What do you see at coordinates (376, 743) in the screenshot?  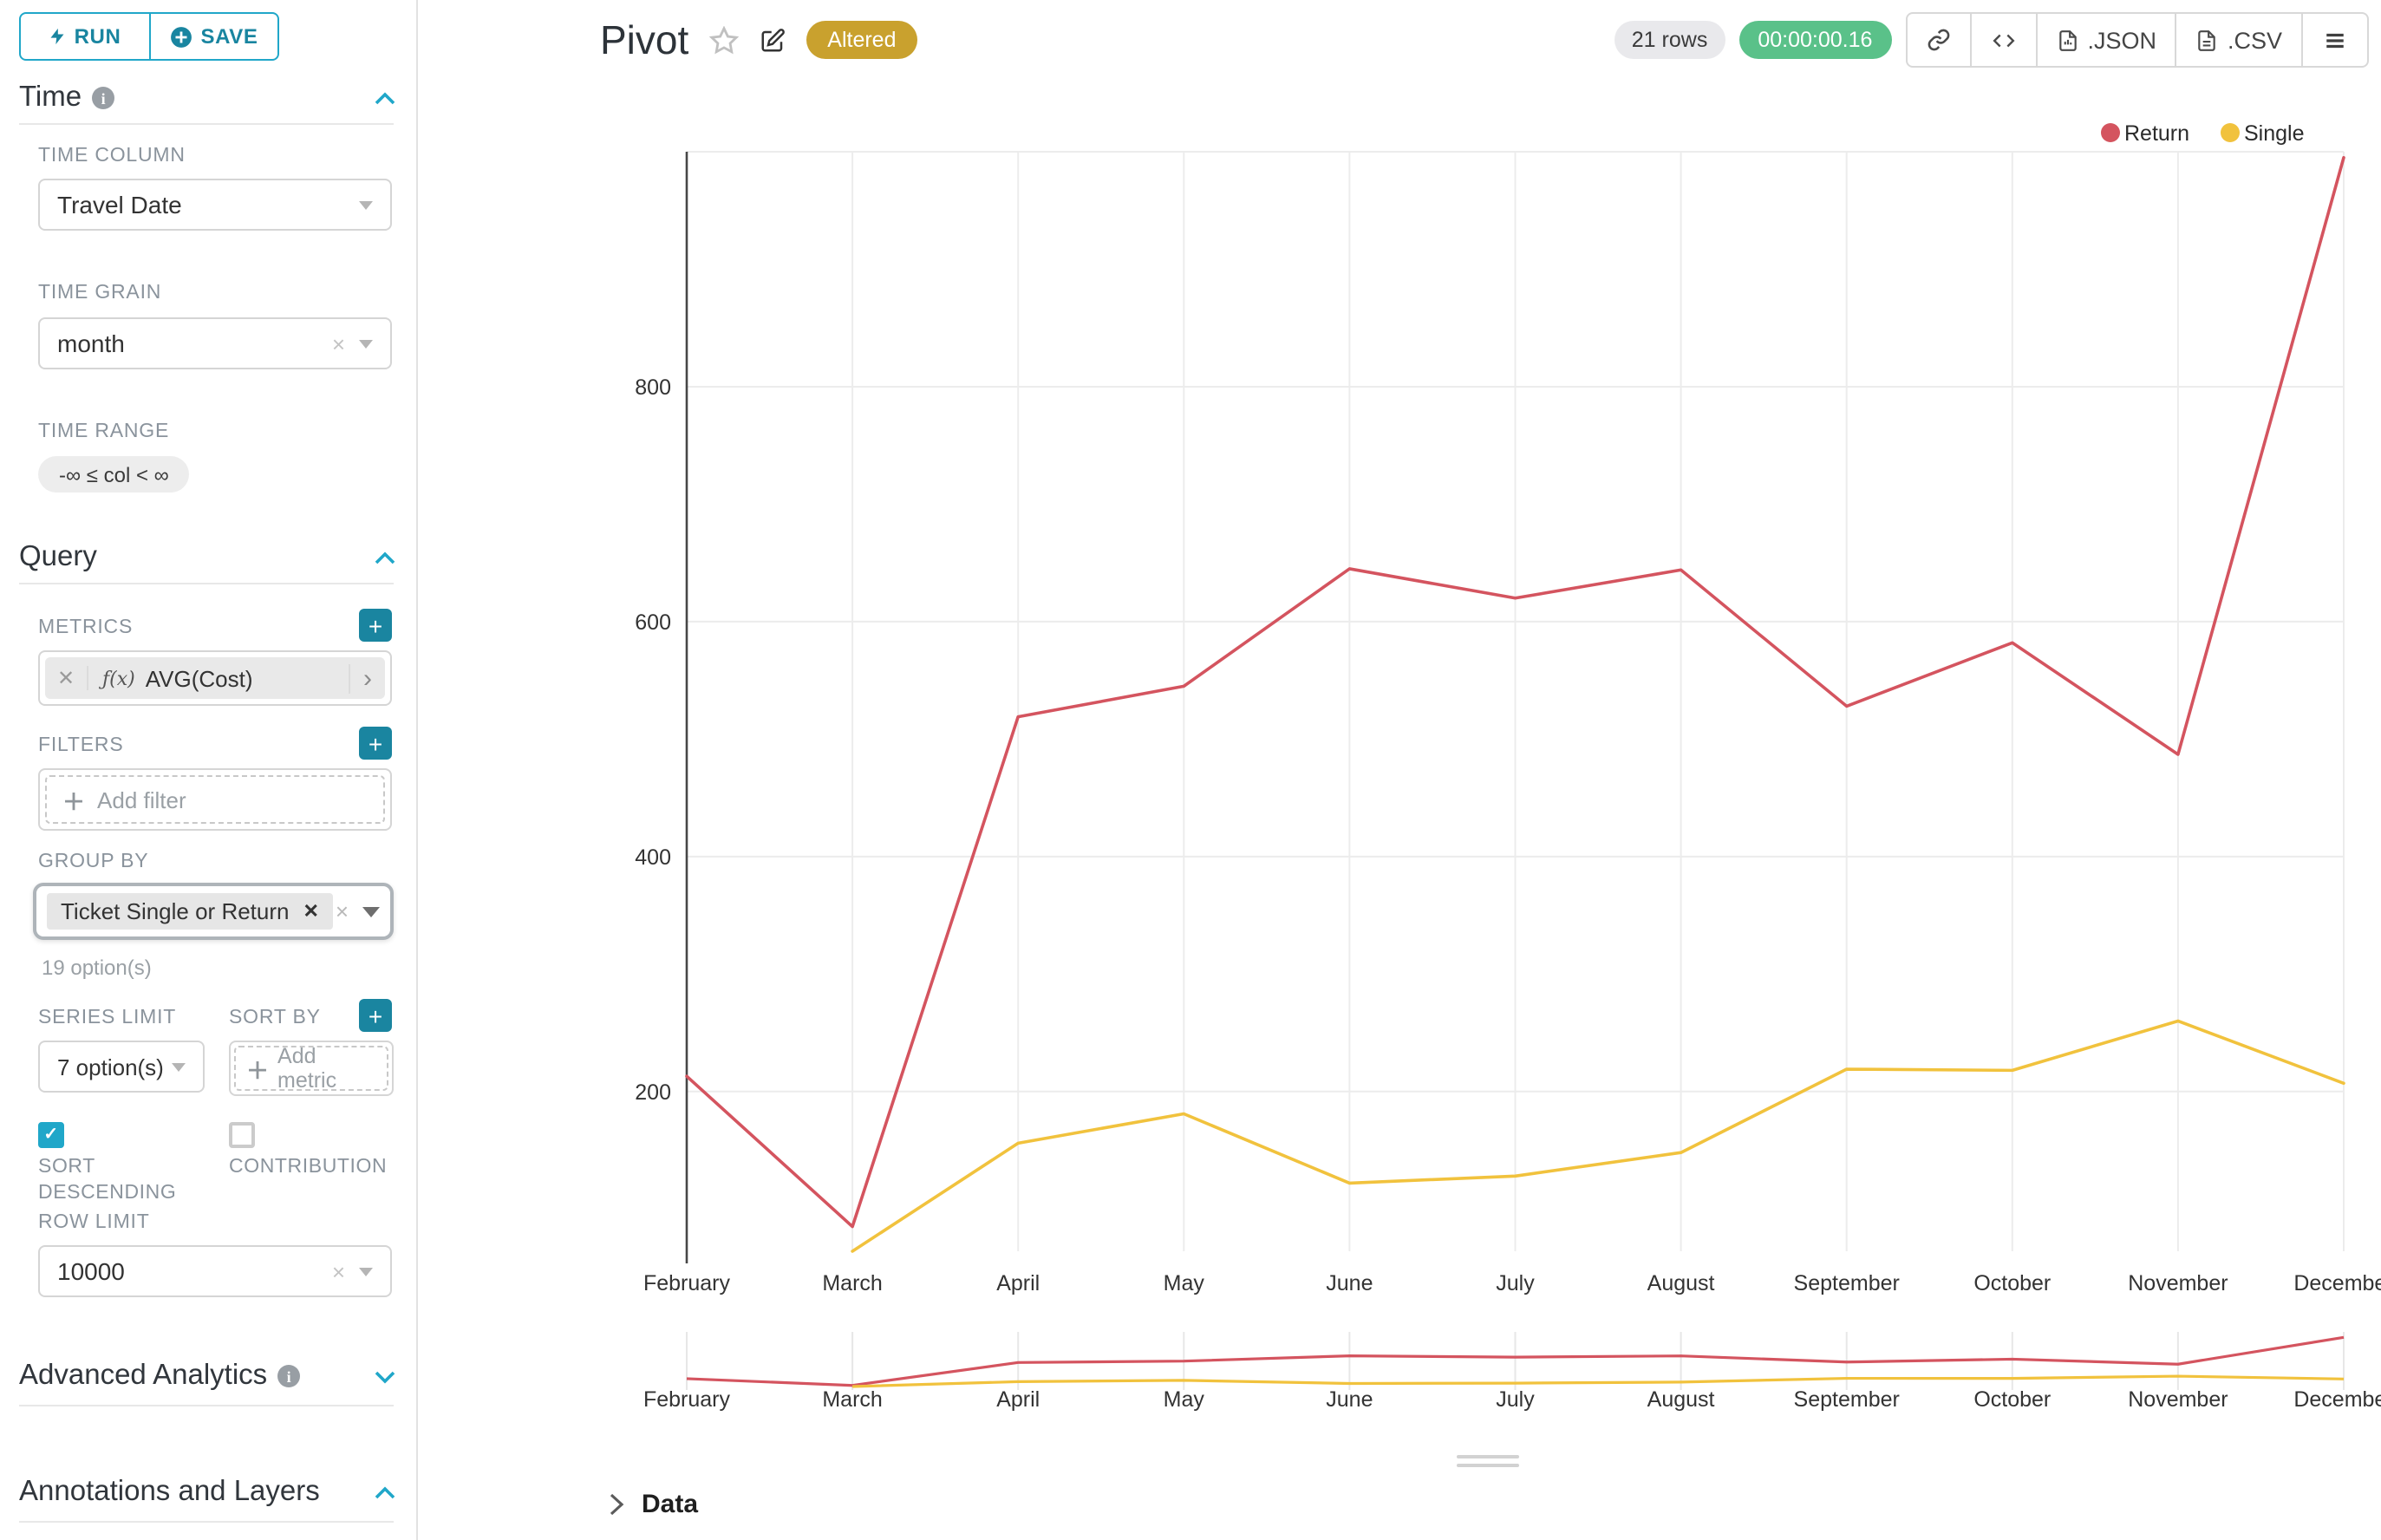 I see `add-filter-plus-button: +` at bounding box center [376, 743].